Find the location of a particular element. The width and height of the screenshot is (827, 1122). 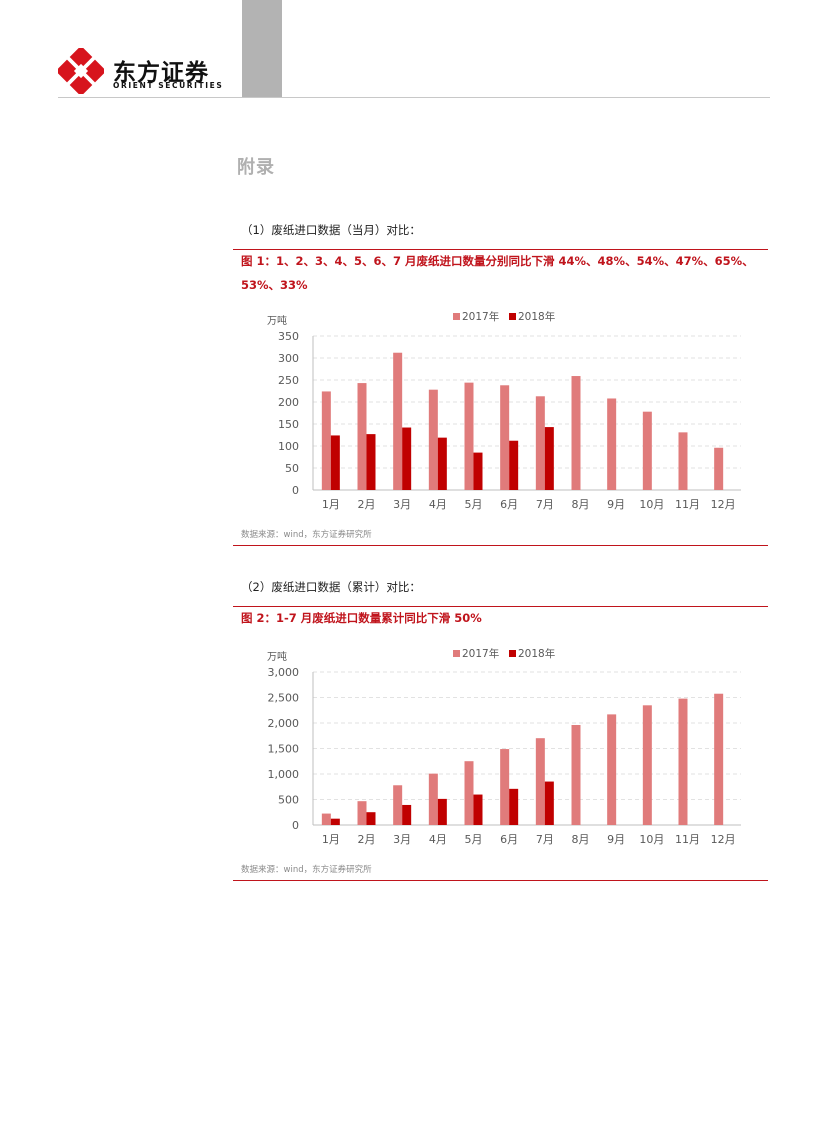

y-tick-label: 50 is located at coordinates (292, 468).